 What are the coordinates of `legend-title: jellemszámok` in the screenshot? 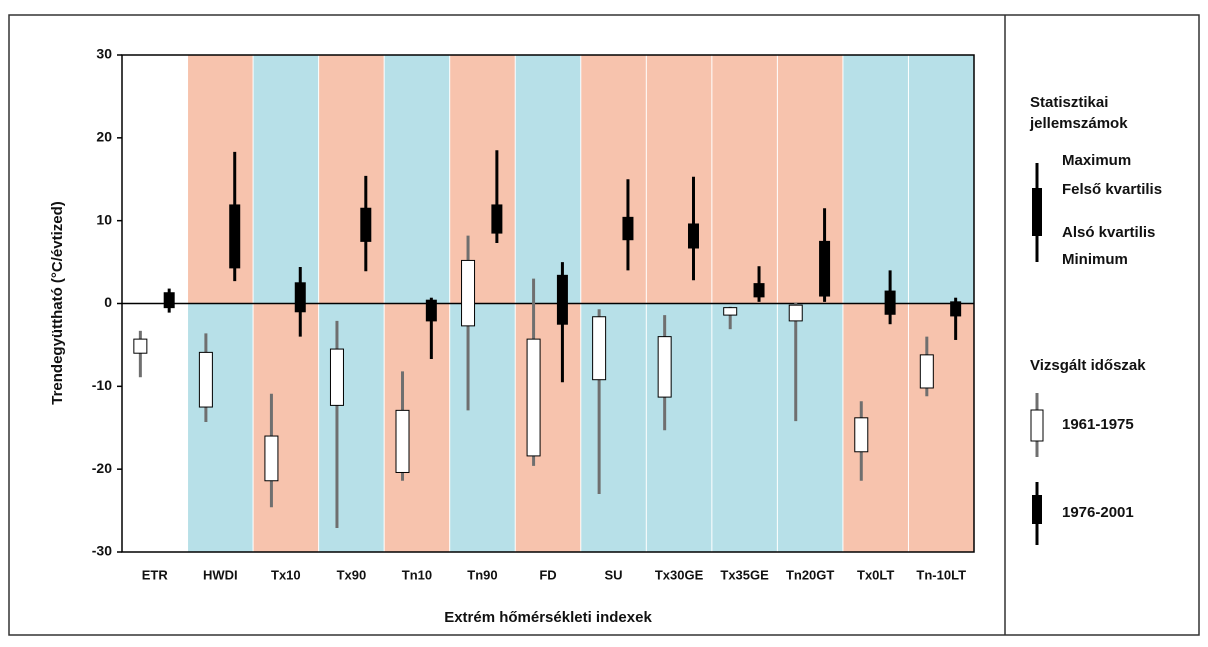 It's located at (1078, 123).